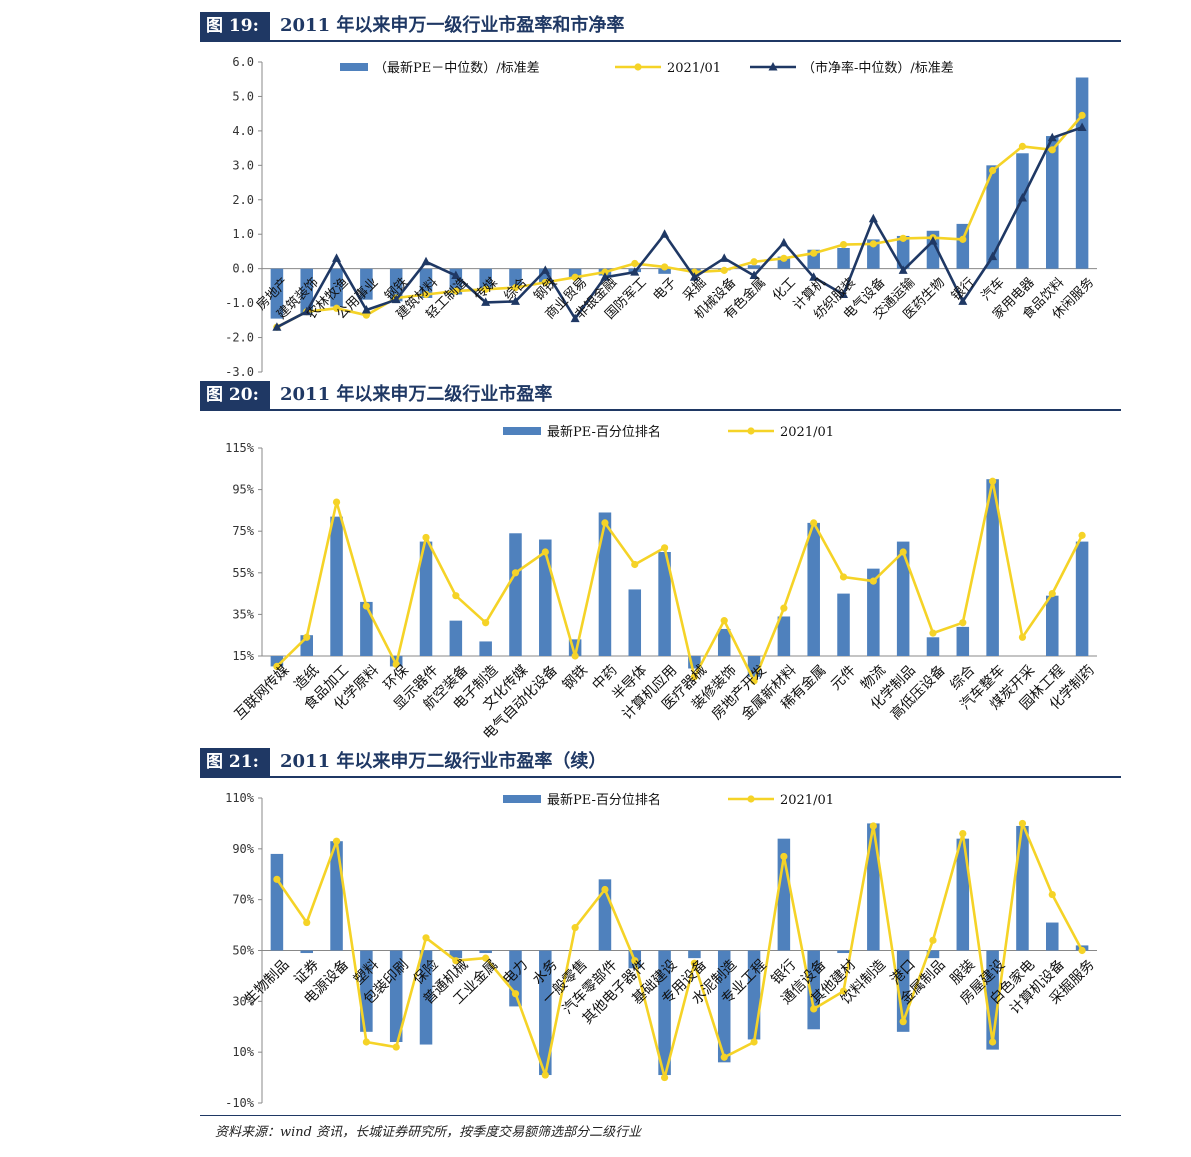 The image size is (1191, 1157). What do you see at coordinates (428, 1132) in the screenshot?
I see `source-note: 资料来源：wind 资讯，长城证券研究所，按季度交易额筛选部分二级行业` at bounding box center [428, 1132].